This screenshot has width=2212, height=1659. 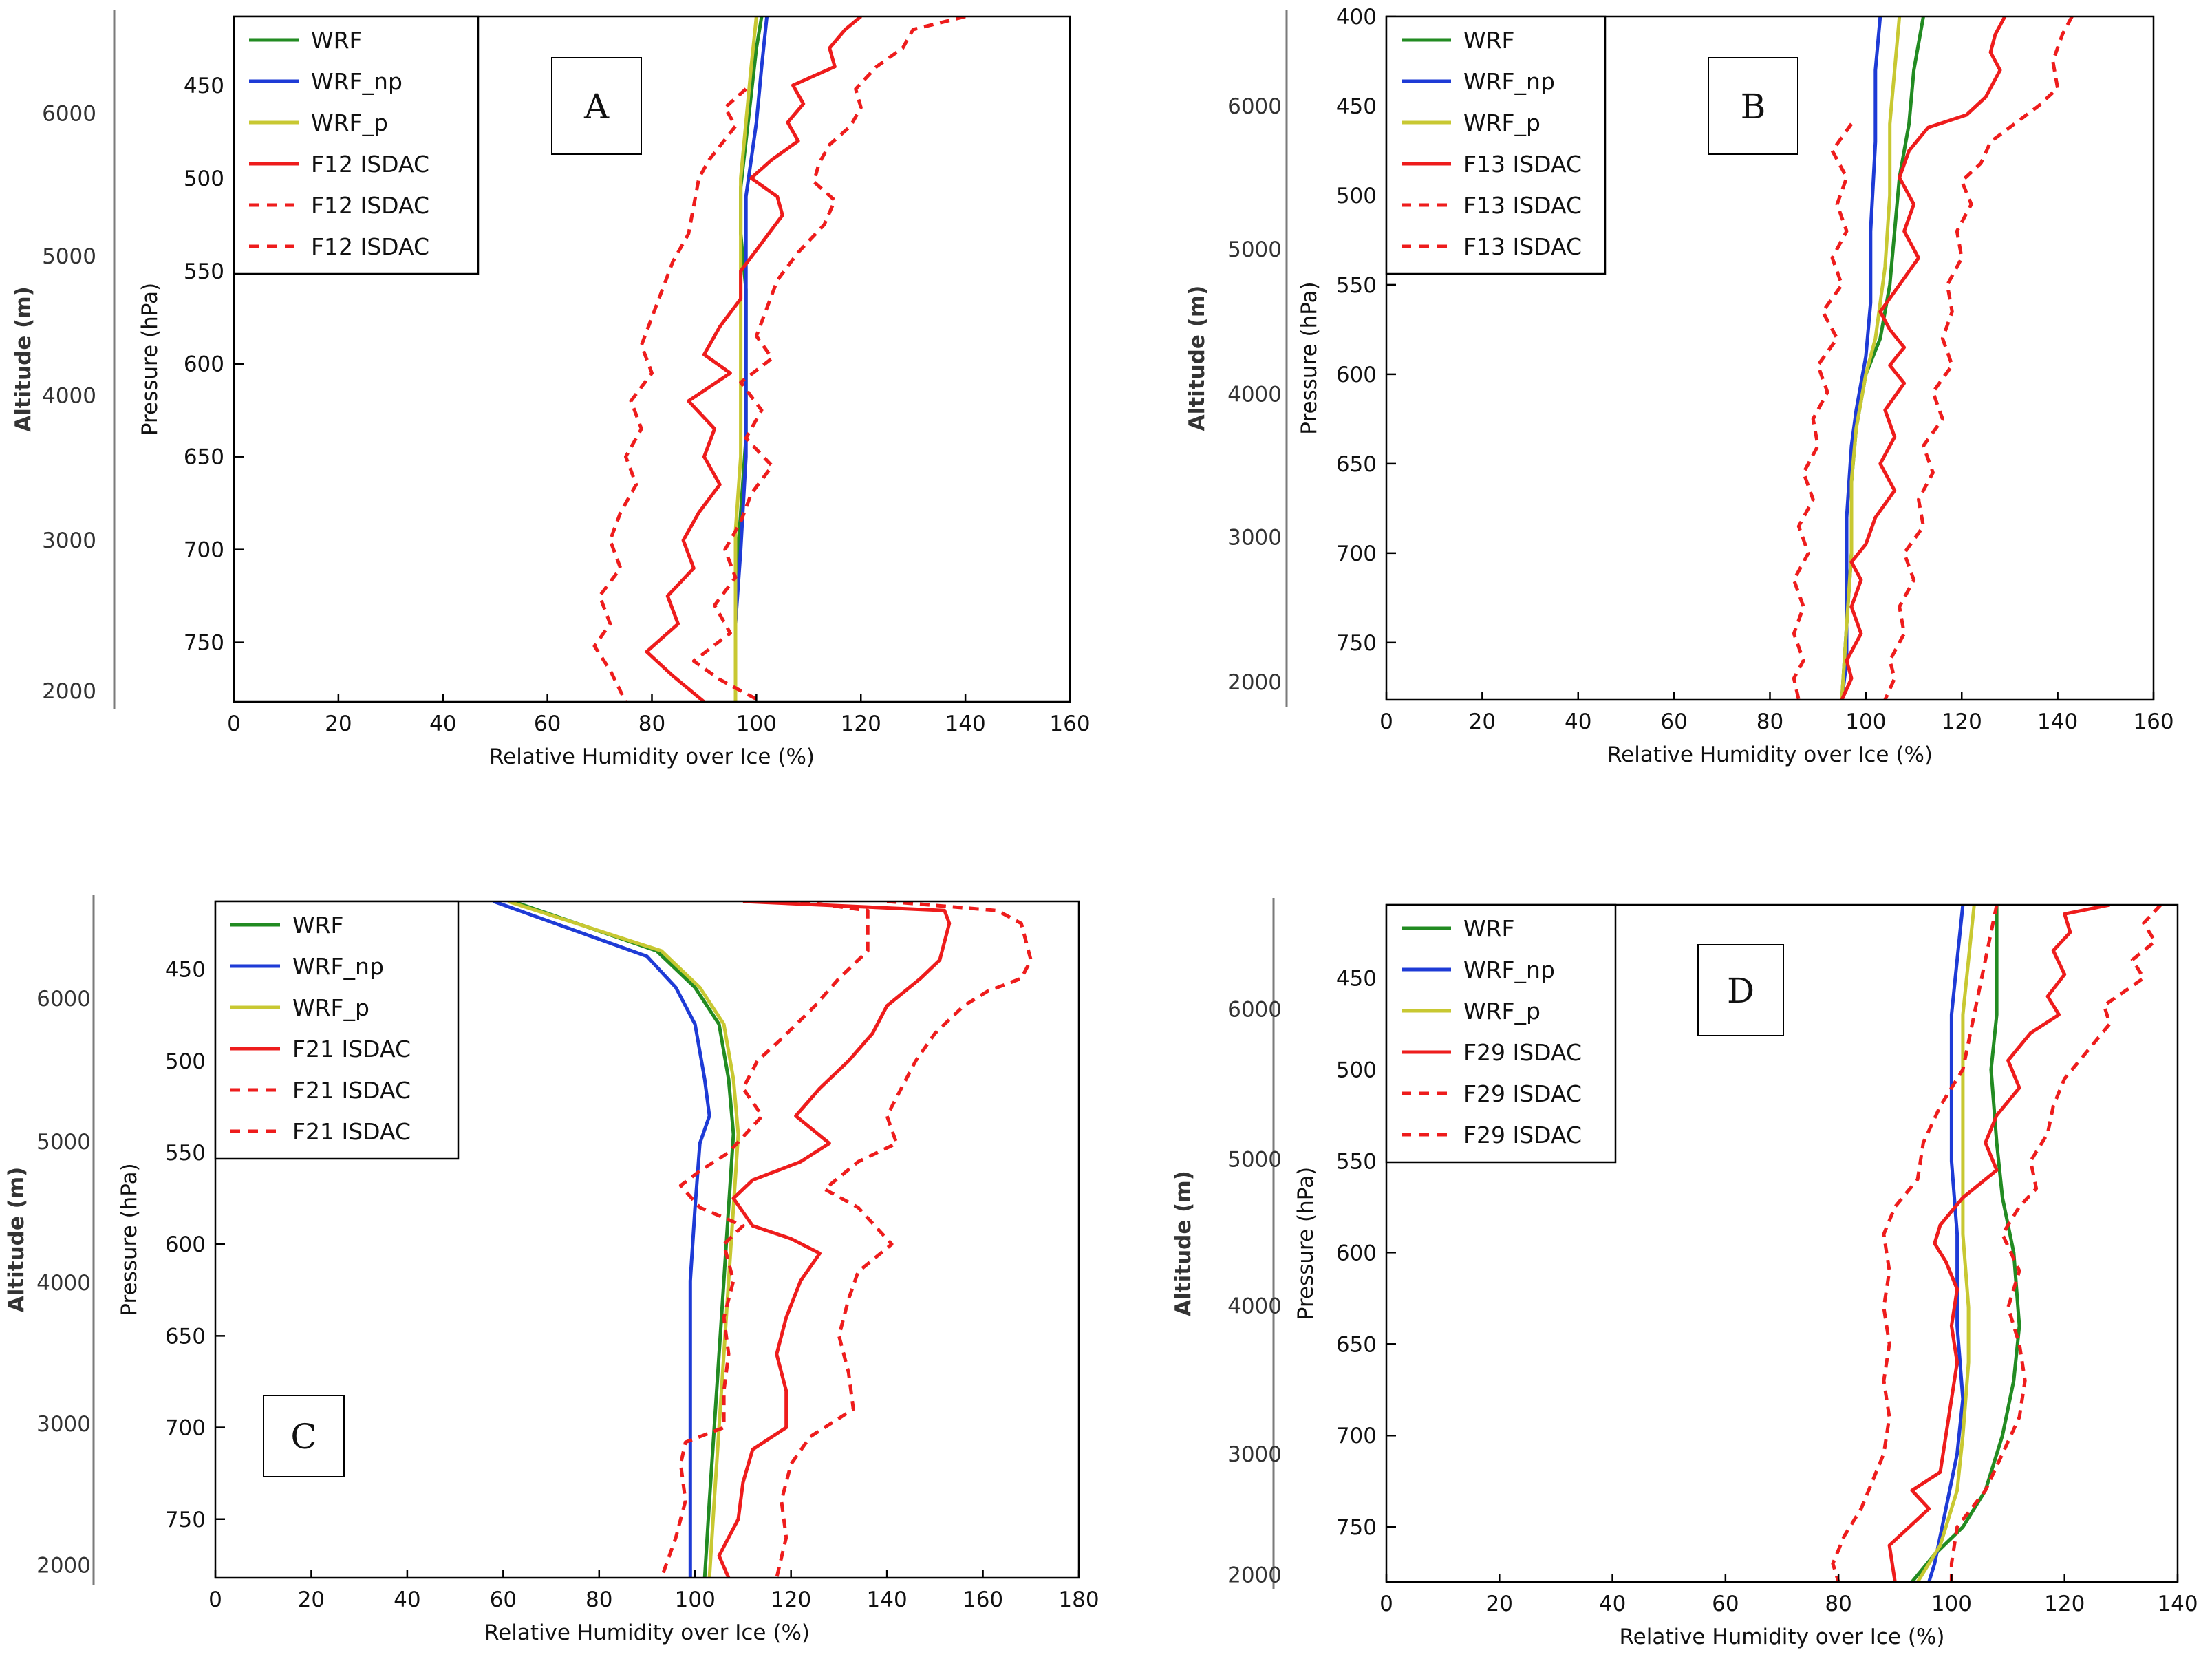 I want to click on panel-letter: A, so click(x=596, y=107).